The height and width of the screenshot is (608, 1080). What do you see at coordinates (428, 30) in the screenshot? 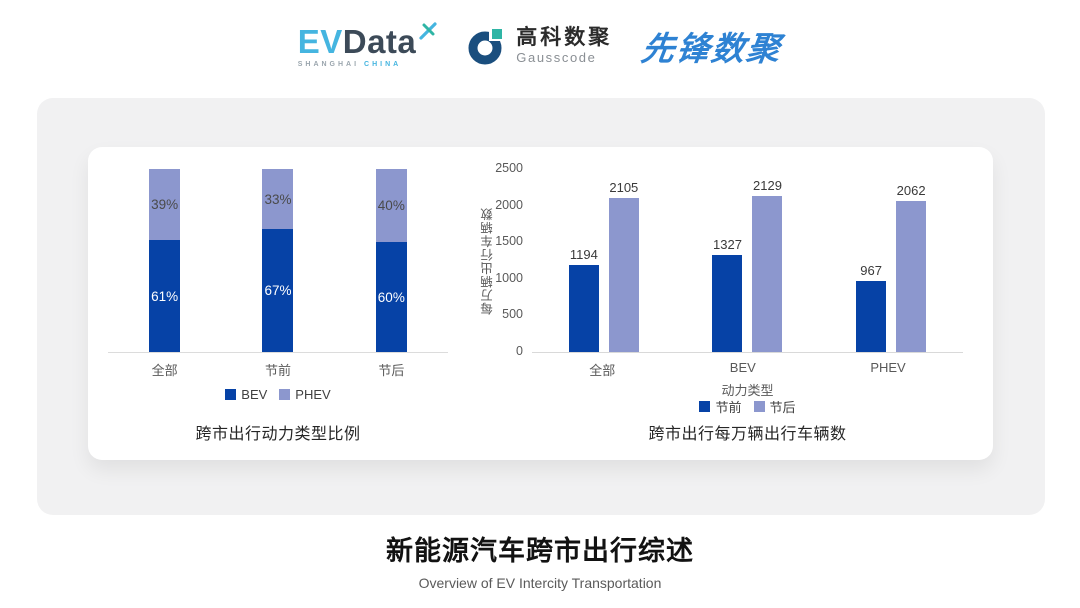
I see `evdata-star-icon` at bounding box center [428, 30].